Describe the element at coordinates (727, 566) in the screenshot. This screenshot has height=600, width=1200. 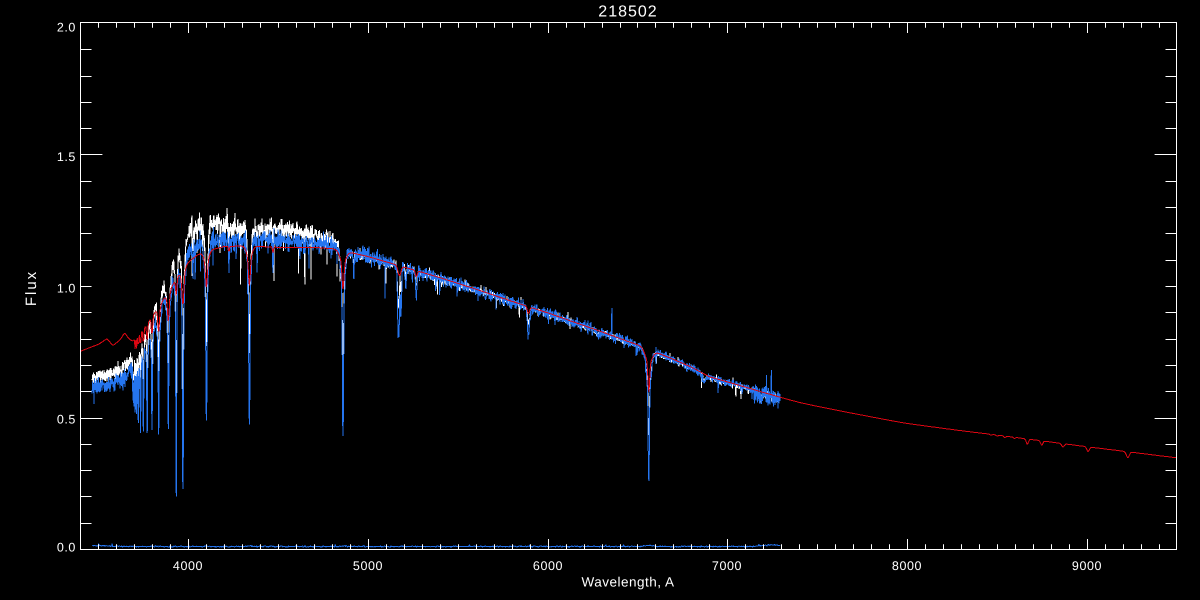
I see `svg-text: 7000` at that location.